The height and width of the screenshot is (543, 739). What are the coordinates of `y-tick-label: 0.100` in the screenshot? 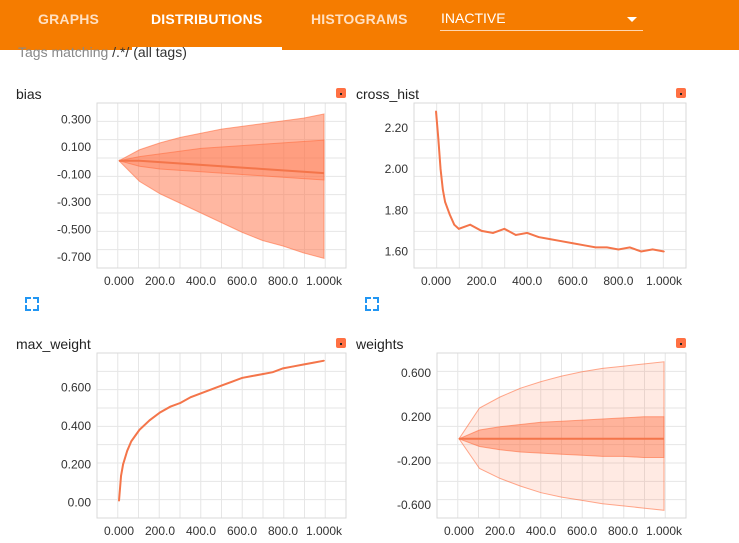 It's located at (76, 147).